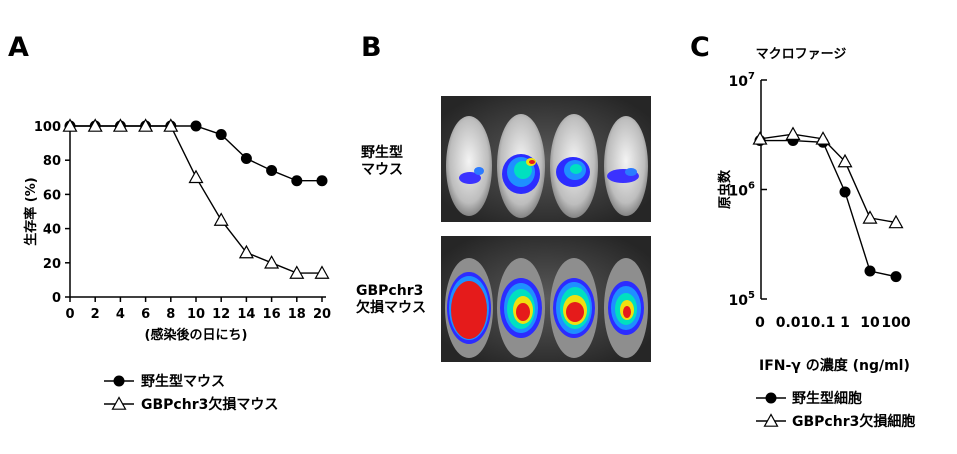  I want to click on y-tick-exponent: 6, so click(751, 186).